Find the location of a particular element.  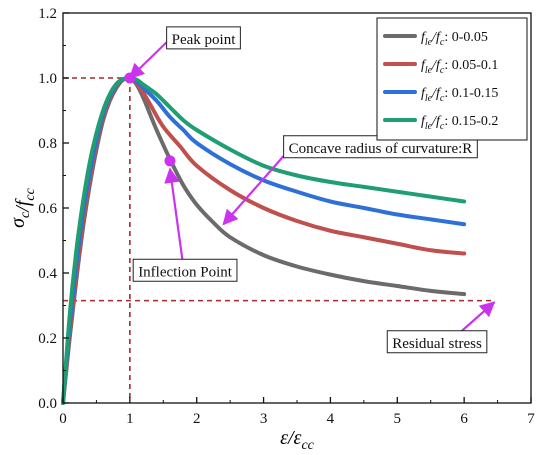

annotation-label: Inflection Point is located at coordinates (185, 272).